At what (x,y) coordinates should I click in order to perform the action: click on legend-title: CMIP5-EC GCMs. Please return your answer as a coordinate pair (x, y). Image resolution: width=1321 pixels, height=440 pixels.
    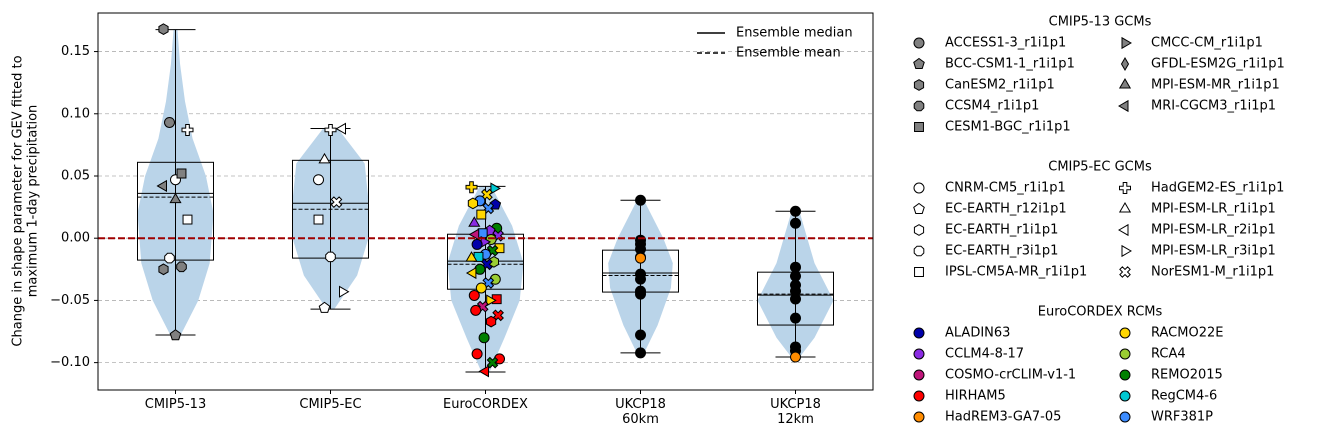
    Looking at the image, I should click on (1100, 167).